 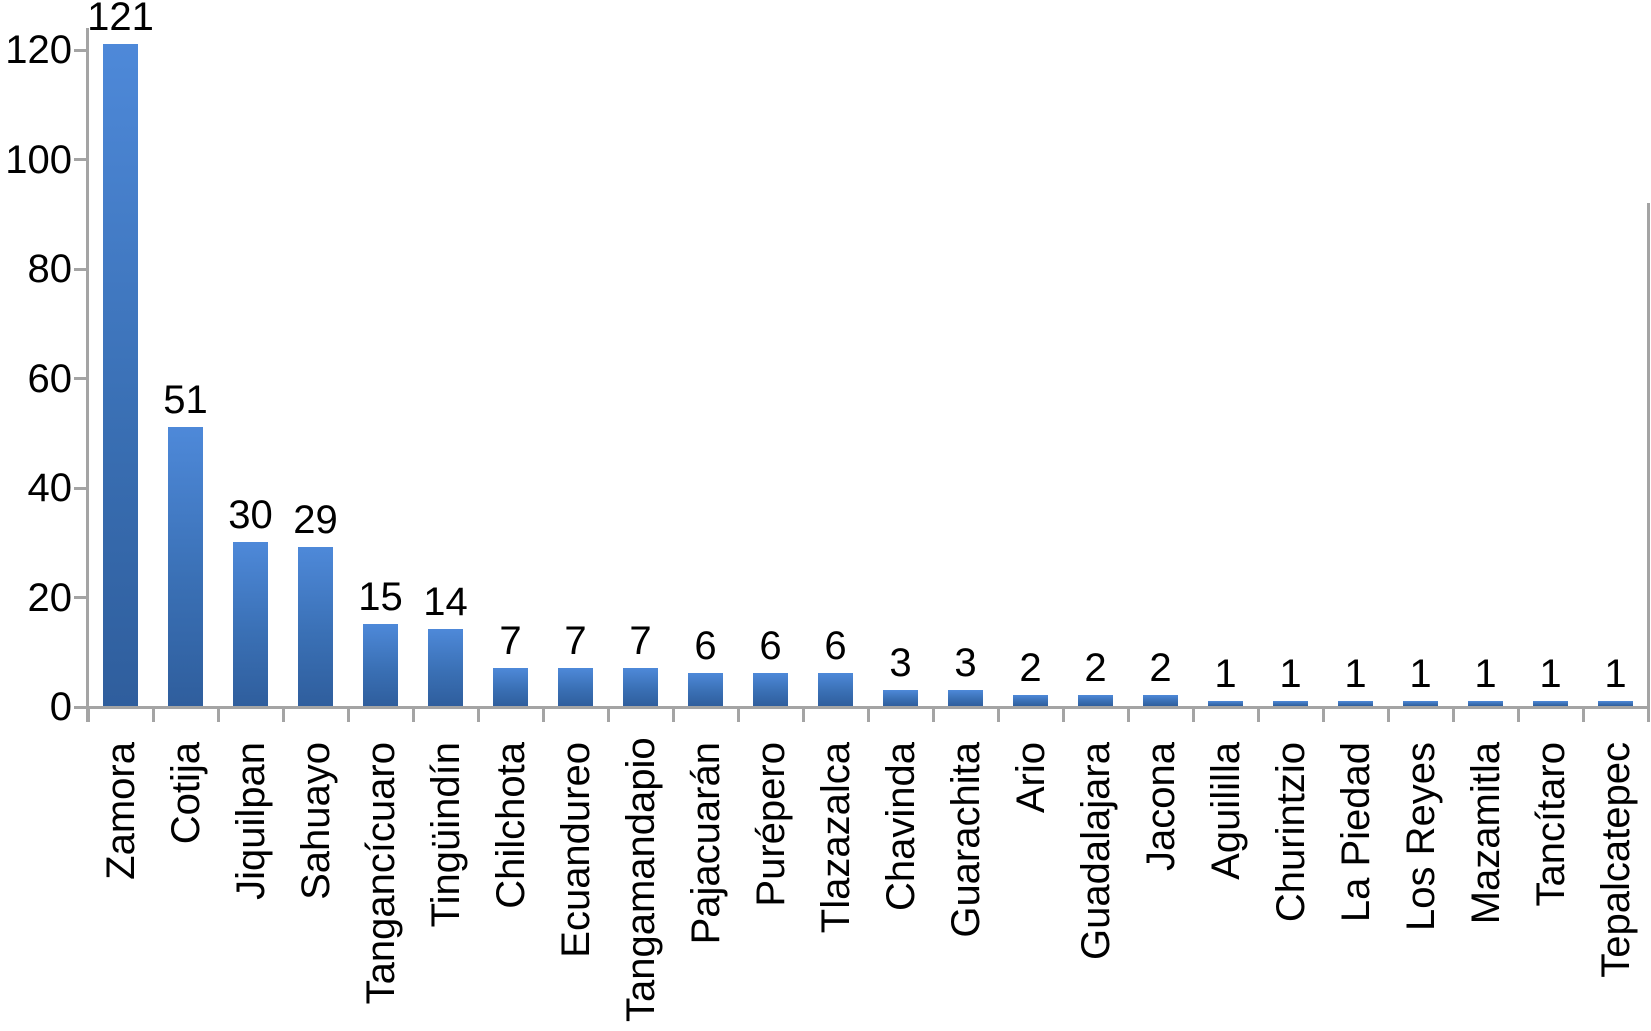 What do you see at coordinates (1225, 811) in the screenshot?
I see `category-label: Aguililla` at bounding box center [1225, 811].